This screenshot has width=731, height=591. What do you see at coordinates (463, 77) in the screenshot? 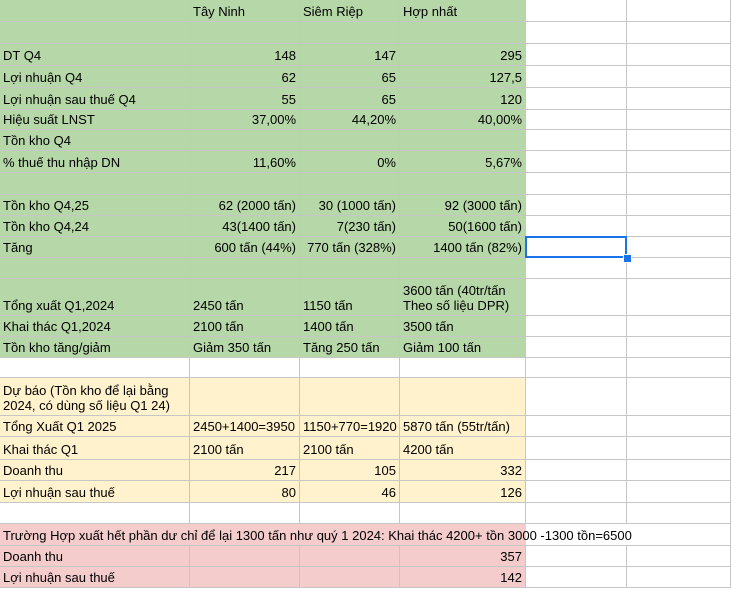
I see `cell: 127,5` at bounding box center [463, 77].